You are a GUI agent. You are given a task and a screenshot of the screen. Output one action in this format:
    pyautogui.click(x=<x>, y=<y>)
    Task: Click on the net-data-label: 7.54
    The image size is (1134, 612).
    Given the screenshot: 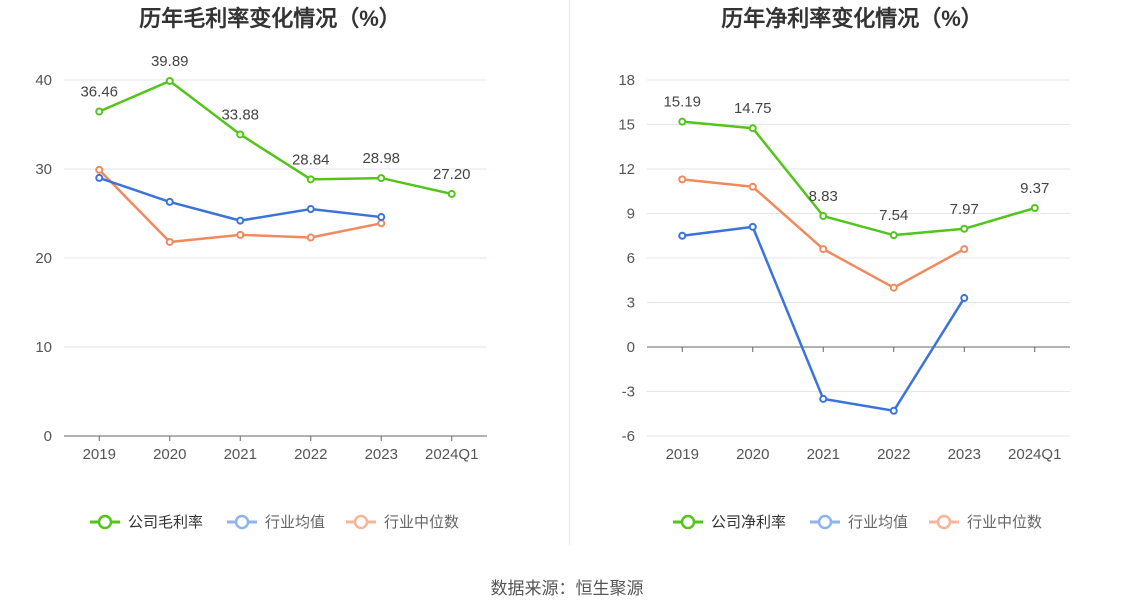 What is the action you would take?
    pyautogui.click(x=893, y=215)
    